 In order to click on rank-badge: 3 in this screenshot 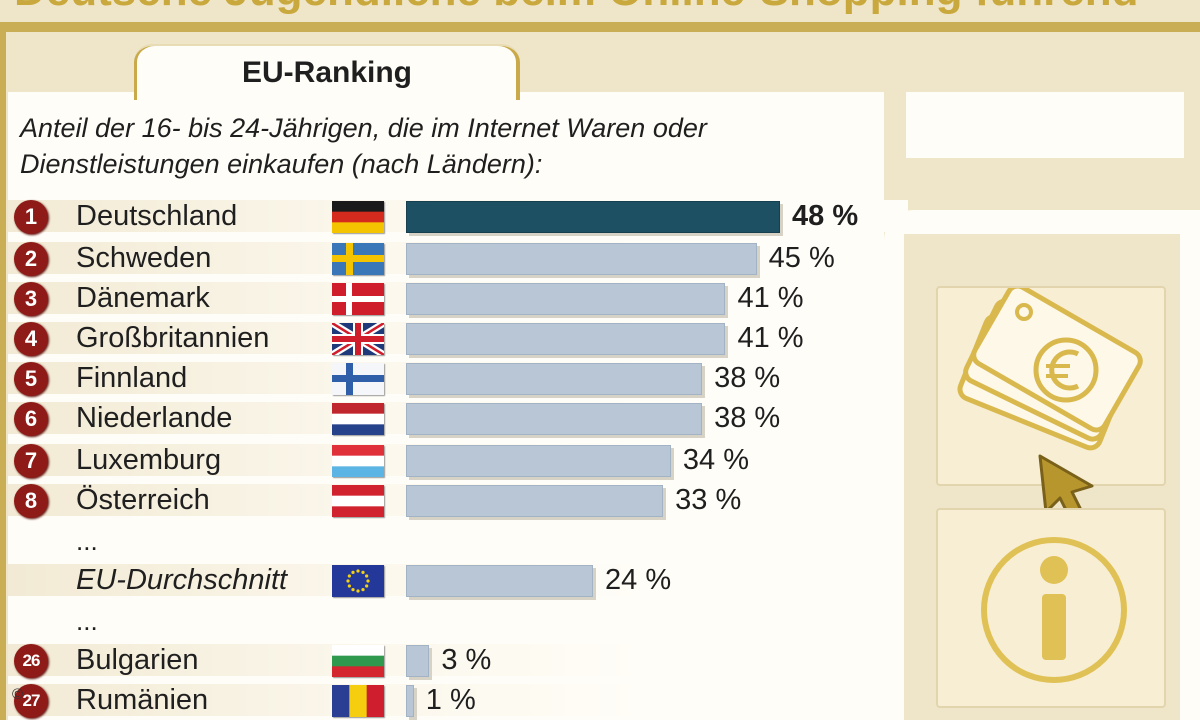, I will do `click(31, 299)`.